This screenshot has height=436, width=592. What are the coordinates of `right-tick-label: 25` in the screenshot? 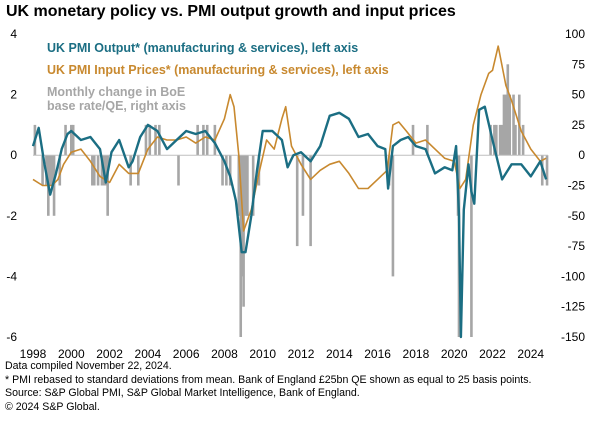 It's located at (579, 125).